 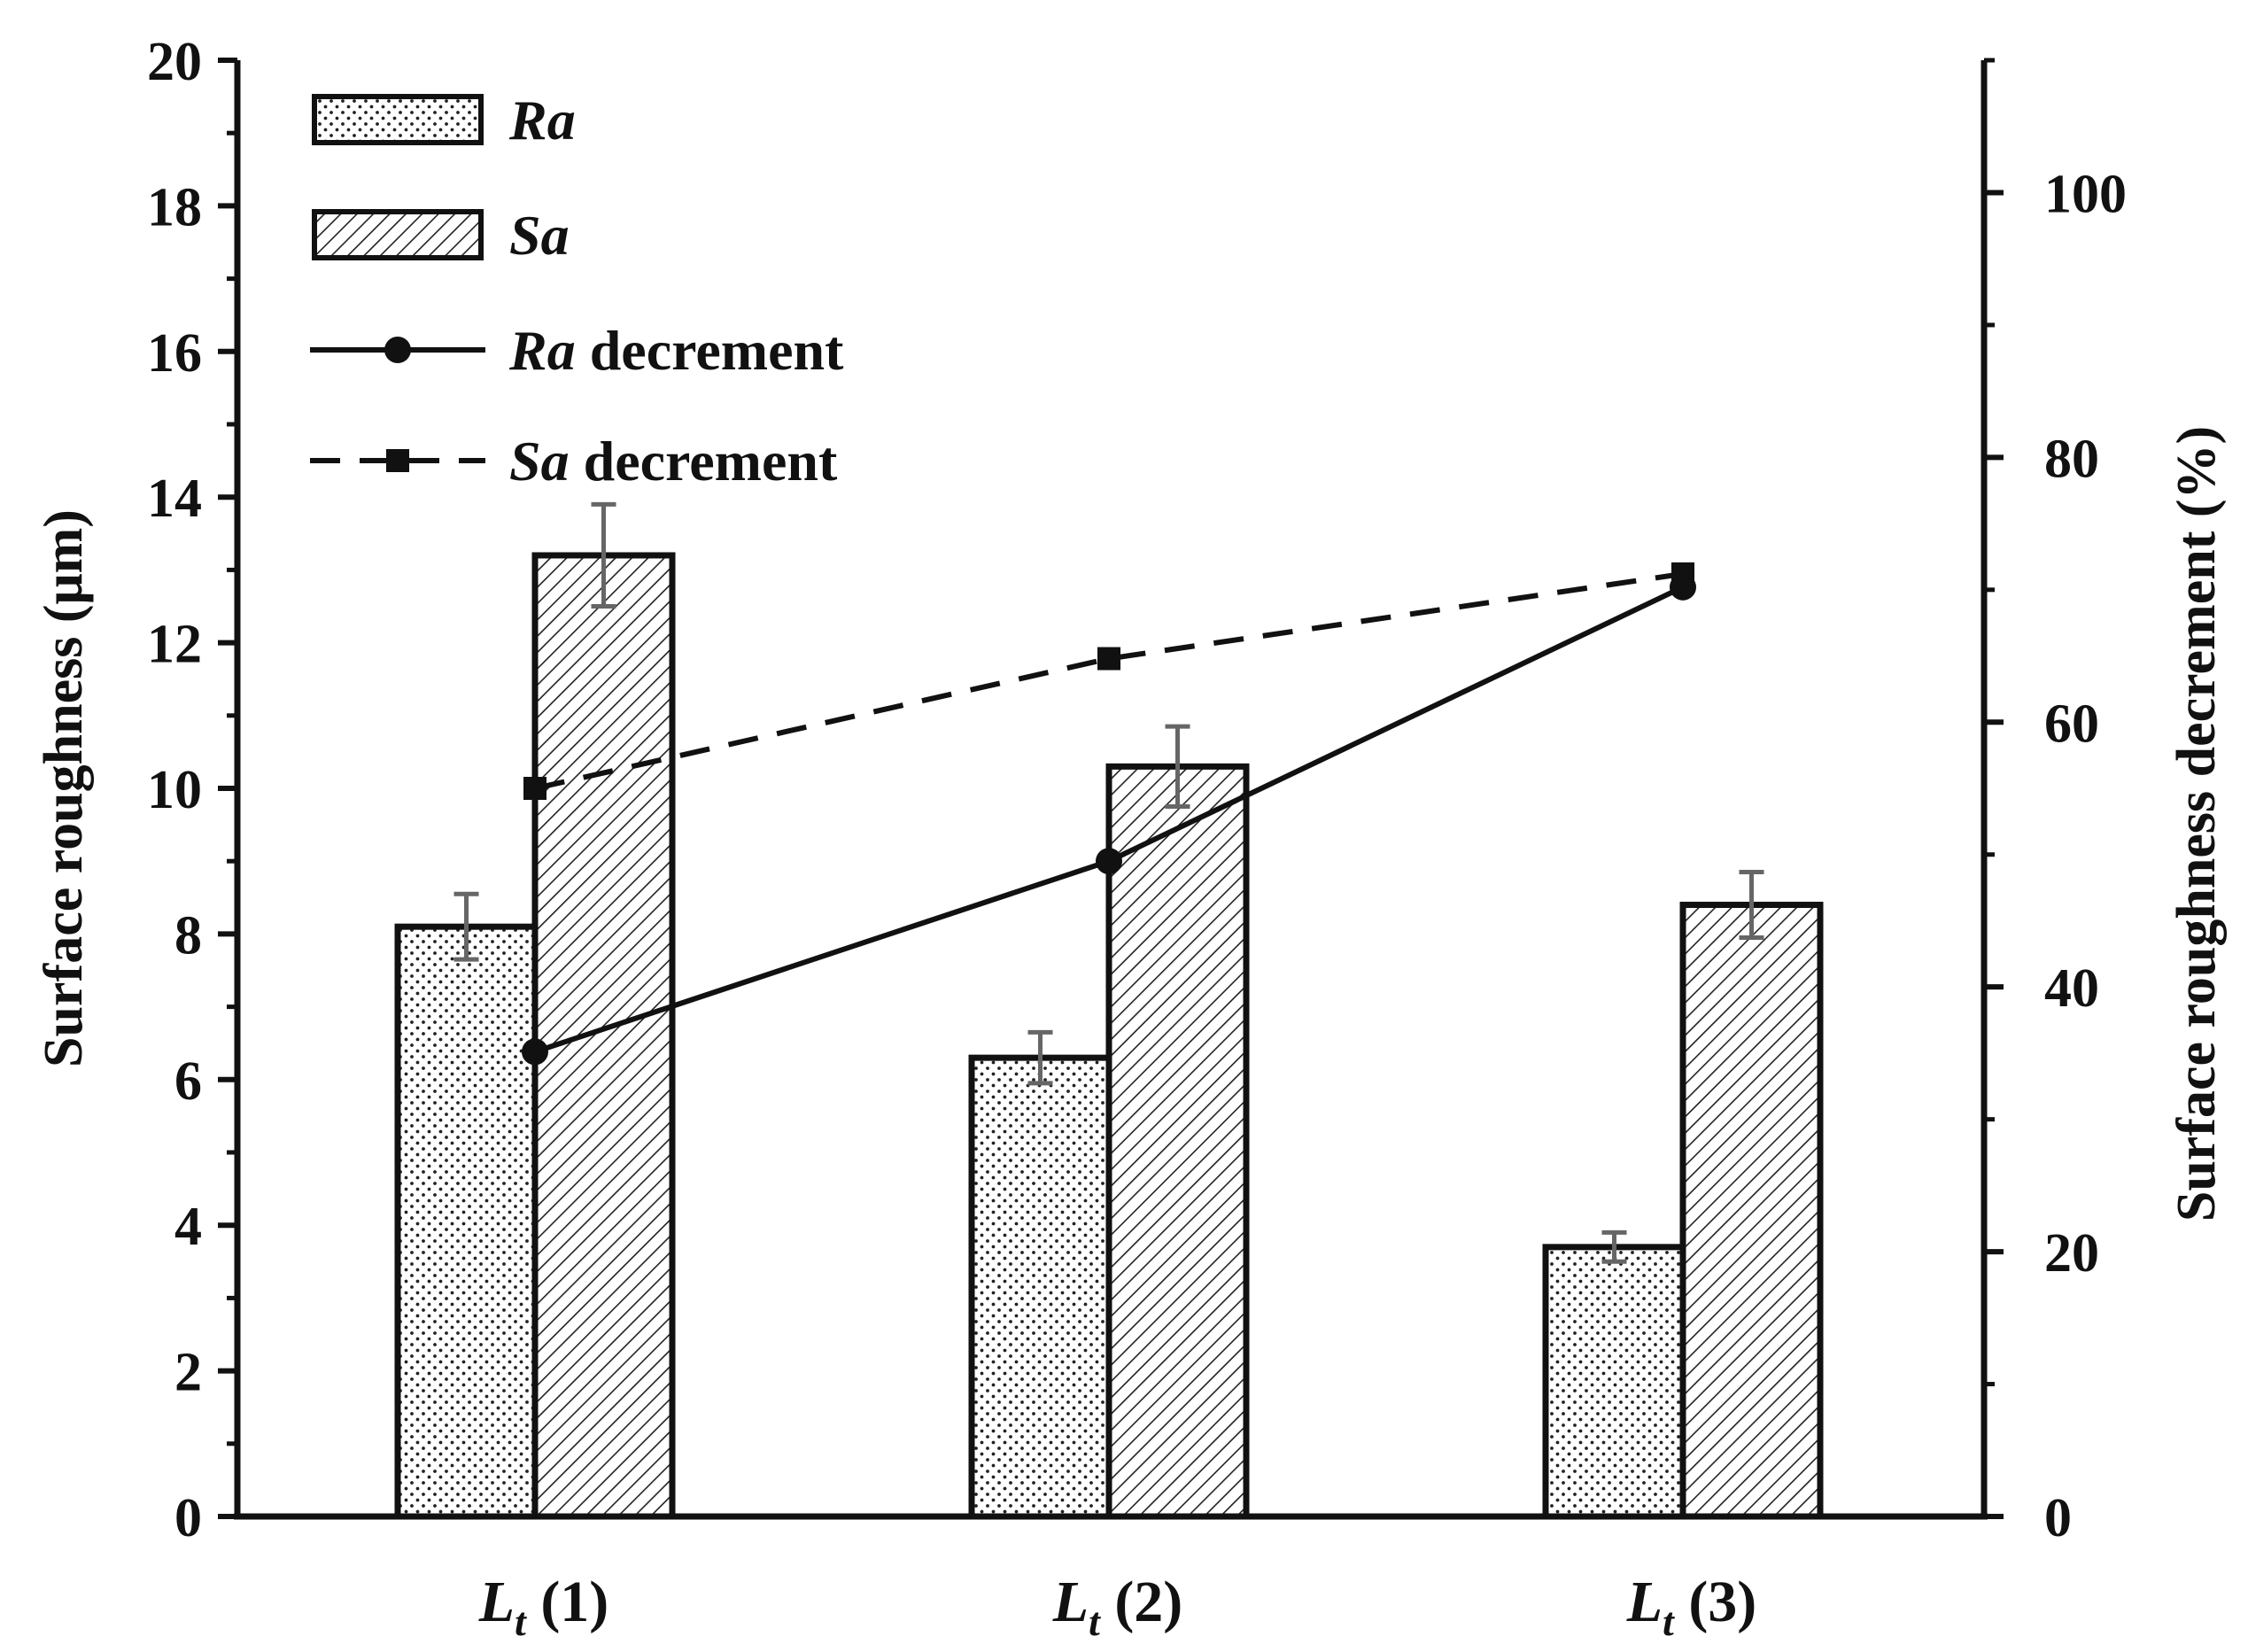 What do you see at coordinates (1109, 681) in the screenshot?
I see `sa-decrement-line` at bounding box center [1109, 681].